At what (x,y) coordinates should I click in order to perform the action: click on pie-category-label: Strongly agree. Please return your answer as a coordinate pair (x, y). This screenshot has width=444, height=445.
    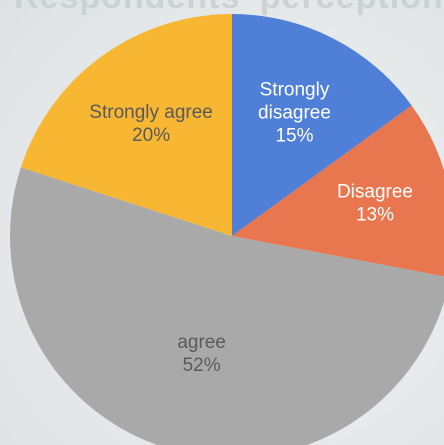
    Looking at the image, I should click on (151, 112).